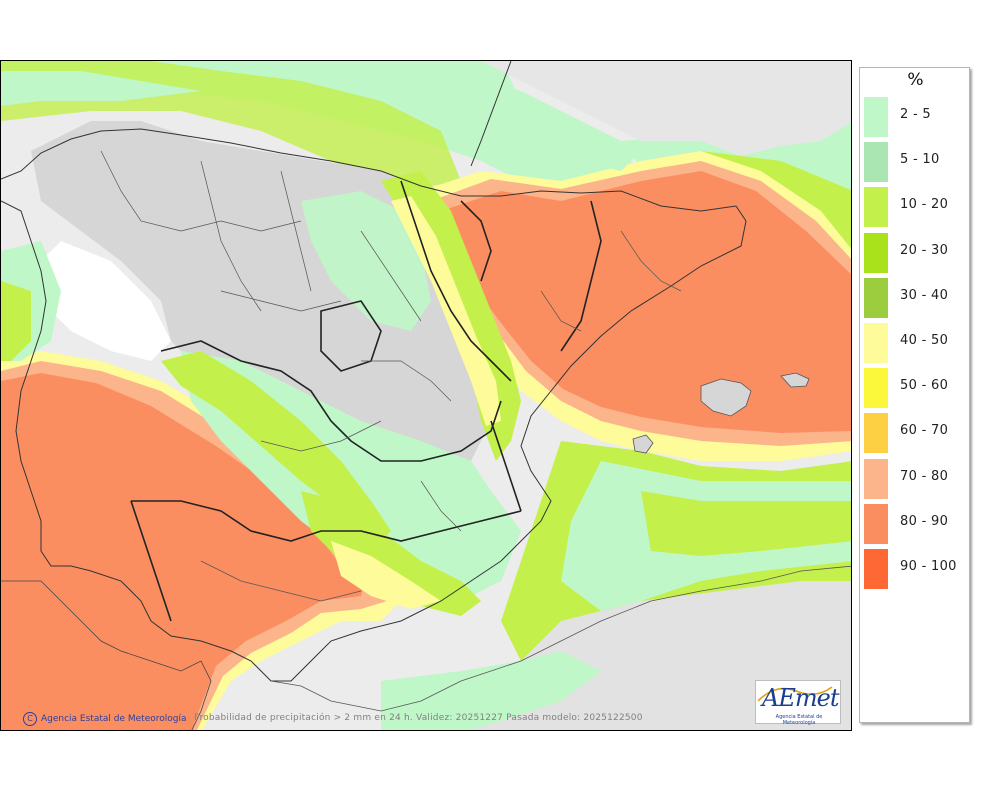  I want to click on legend-label: 30 - 40, so click(924, 295).